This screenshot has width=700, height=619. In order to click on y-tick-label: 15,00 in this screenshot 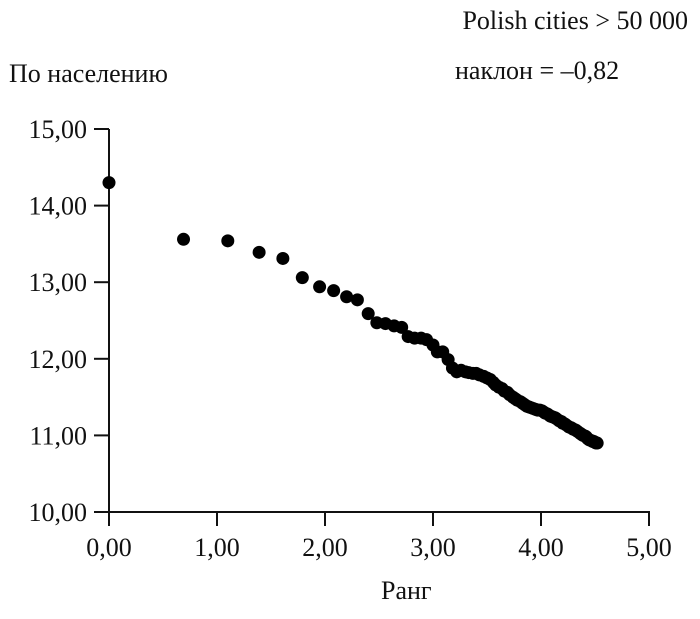, I will do `click(58, 129)`.